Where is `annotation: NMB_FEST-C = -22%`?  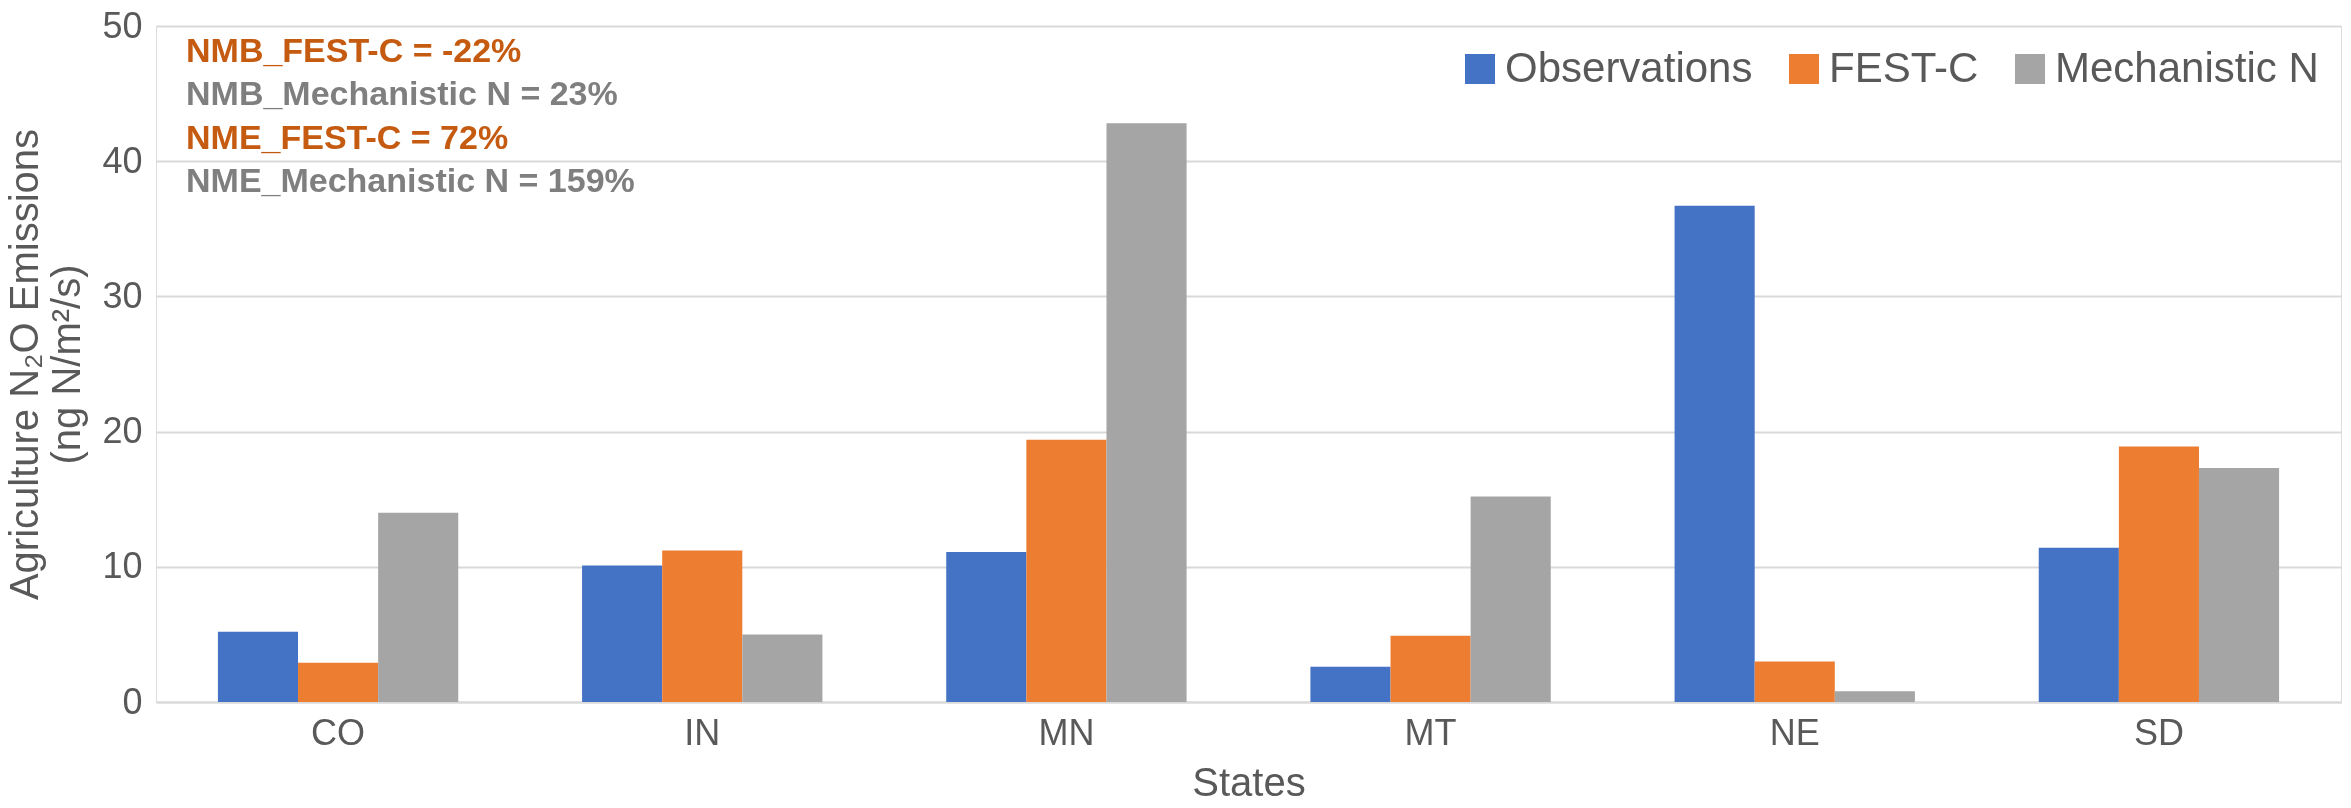 annotation: NMB_FEST-C = -22% is located at coordinates (354, 50).